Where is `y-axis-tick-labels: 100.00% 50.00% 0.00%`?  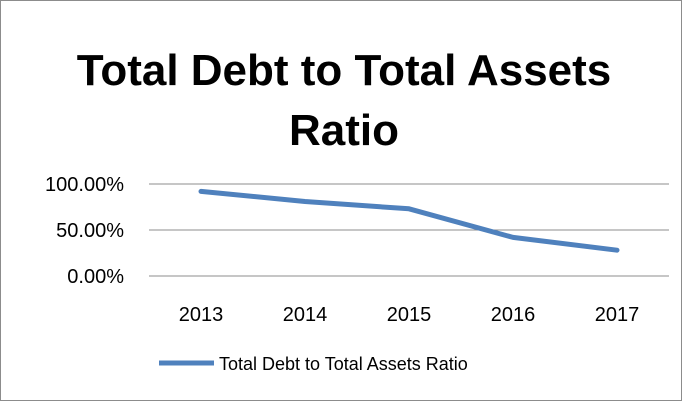 y-axis-tick-labels: 100.00% 50.00% 0.00% is located at coordinates (84, 231).